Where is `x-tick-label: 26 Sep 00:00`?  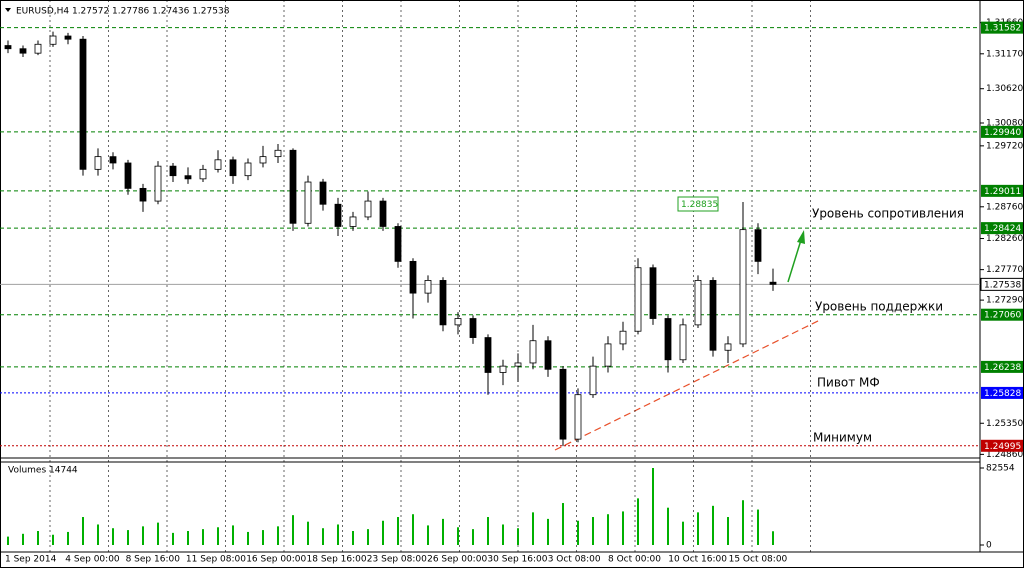
x-tick-label: 26 Sep 00:00 is located at coordinates (457, 560).